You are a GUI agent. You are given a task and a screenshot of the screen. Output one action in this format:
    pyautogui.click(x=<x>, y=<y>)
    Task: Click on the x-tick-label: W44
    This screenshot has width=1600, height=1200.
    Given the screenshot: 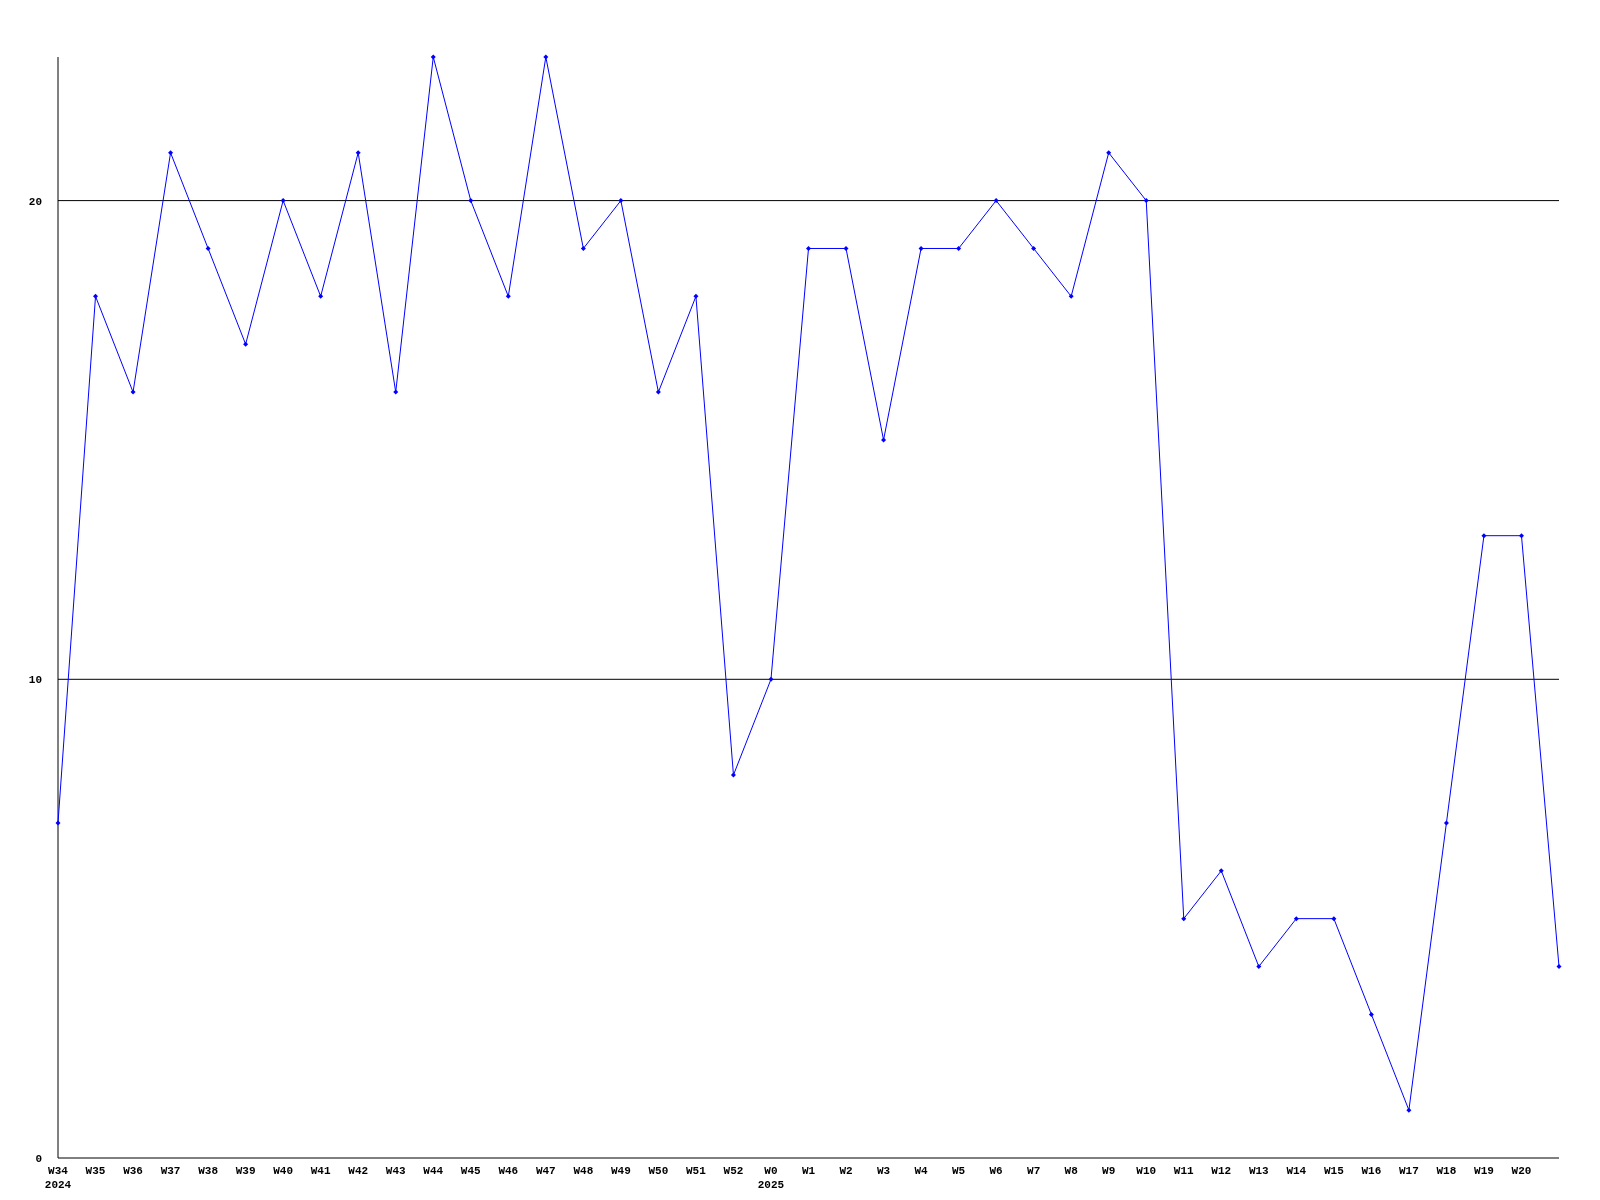 What is the action you would take?
    pyautogui.click(x=433, y=1171)
    